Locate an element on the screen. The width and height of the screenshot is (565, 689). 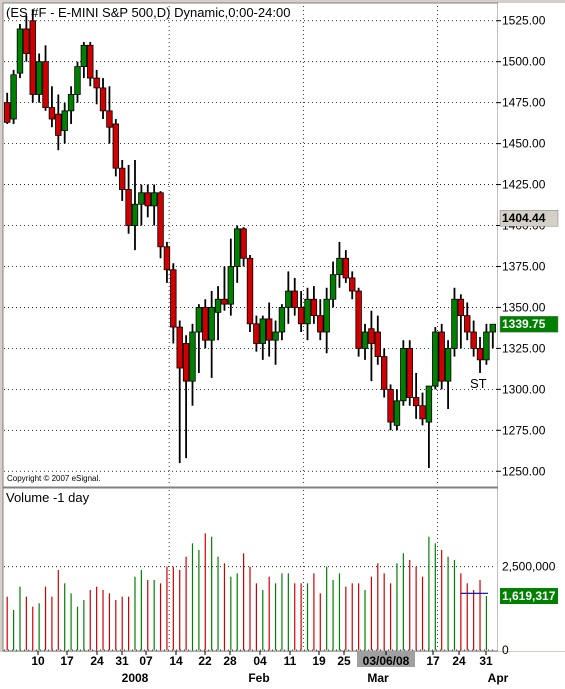
price-marker-box is located at coordinates (529, 324).